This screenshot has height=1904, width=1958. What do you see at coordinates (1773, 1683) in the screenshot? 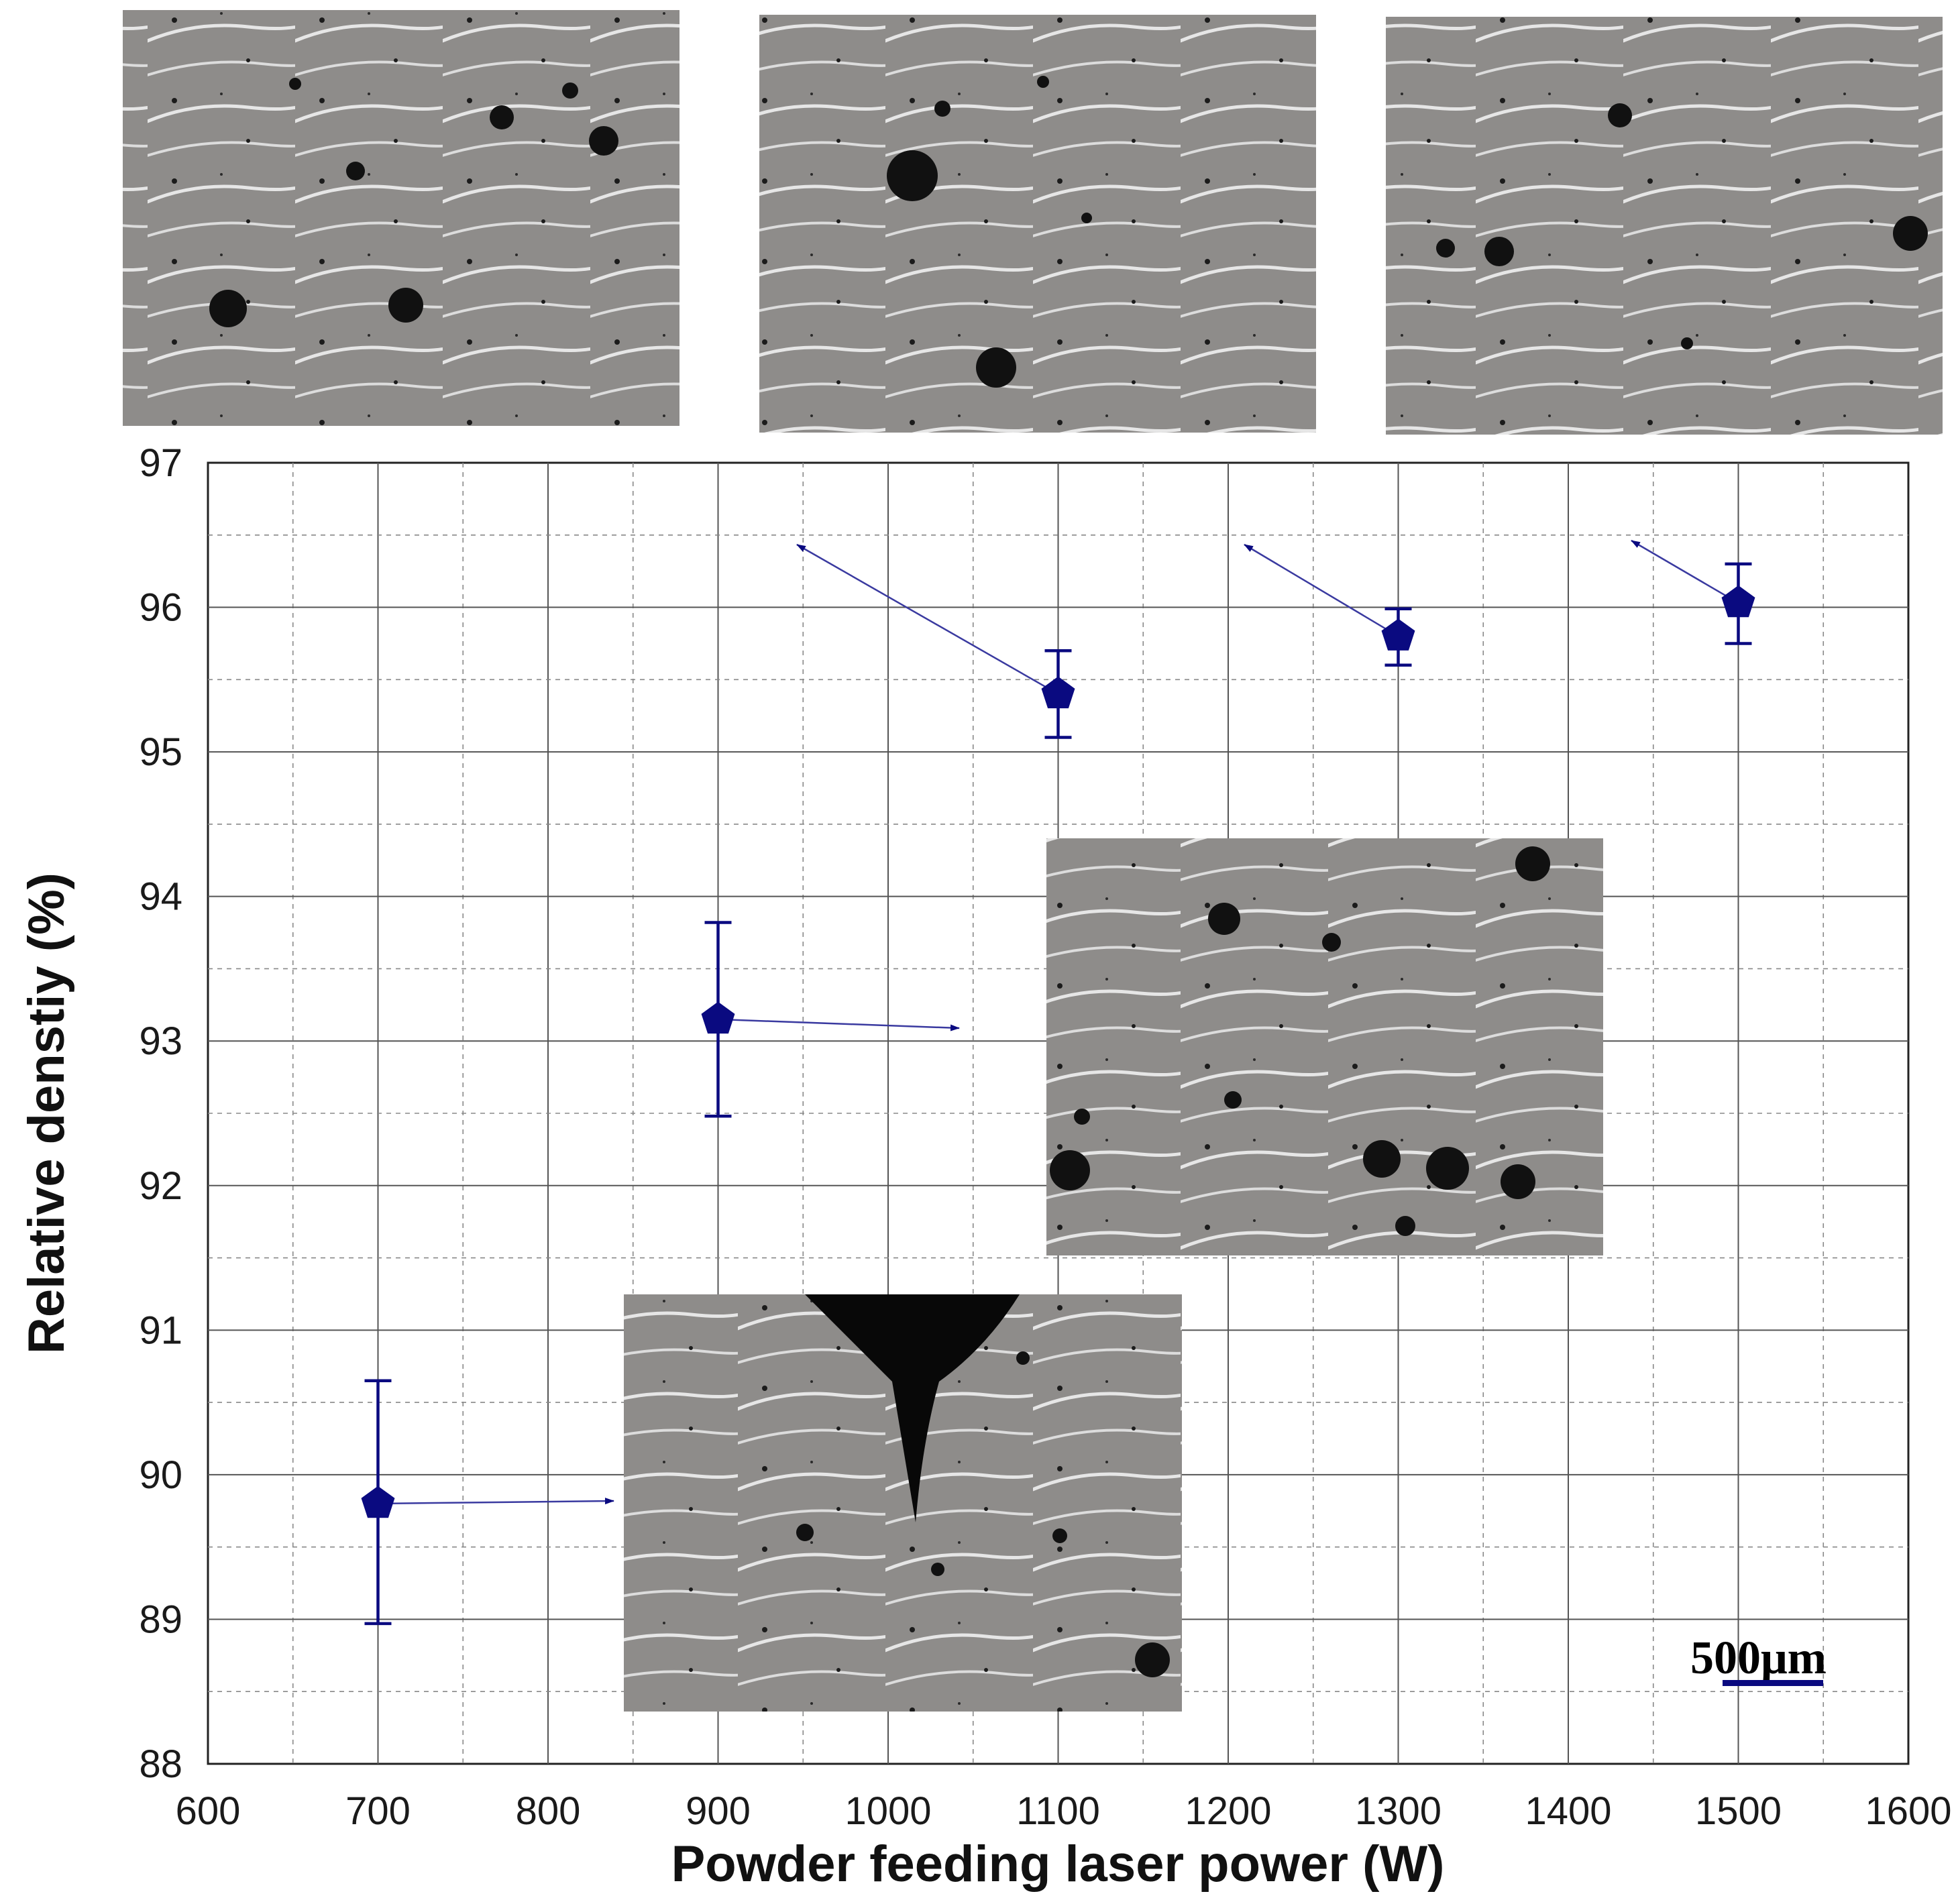
I see `scale-bar-line` at bounding box center [1773, 1683].